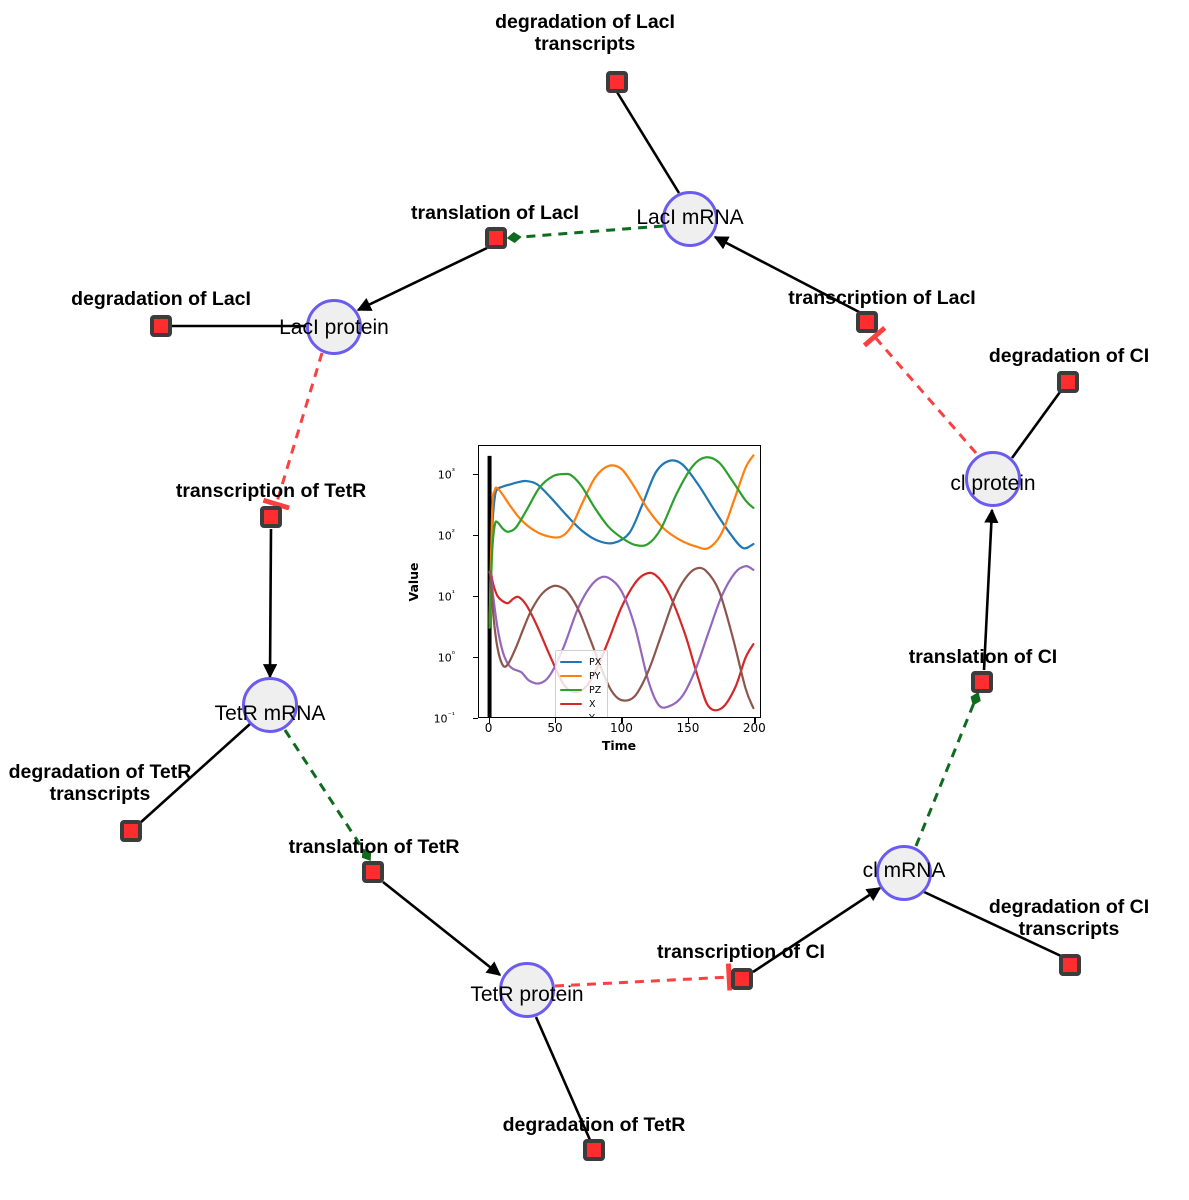 The image size is (1189, 1200). Describe the element at coordinates (161, 299) in the screenshot. I see `reaction-label-deg_laci: degradation of LacI` at that location.